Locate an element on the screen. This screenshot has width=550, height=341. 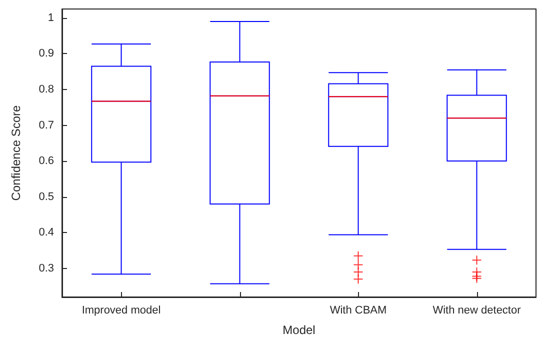
y-tick-label: 0.4 is located at coordinates (46, 232).